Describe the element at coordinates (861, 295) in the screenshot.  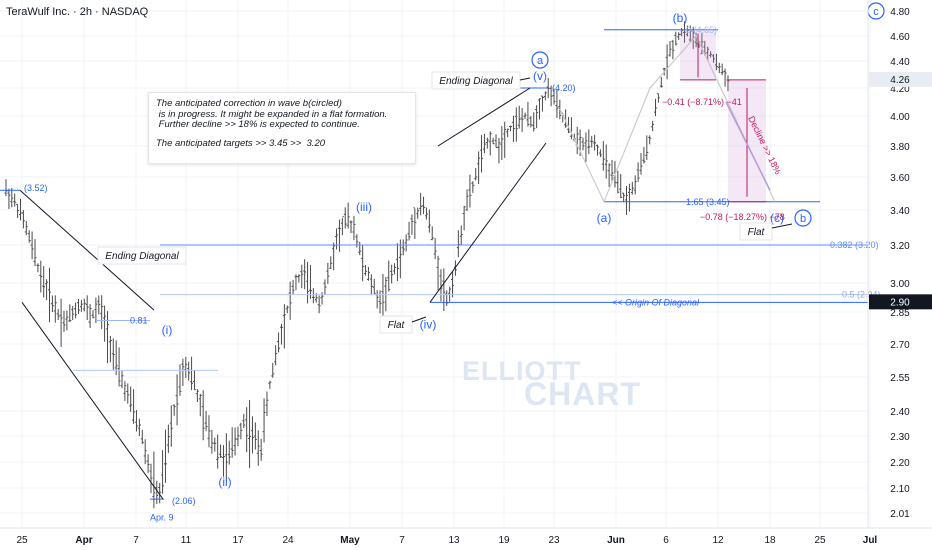
I see `fib-label-05: 0.5 (2.94)` at that location.